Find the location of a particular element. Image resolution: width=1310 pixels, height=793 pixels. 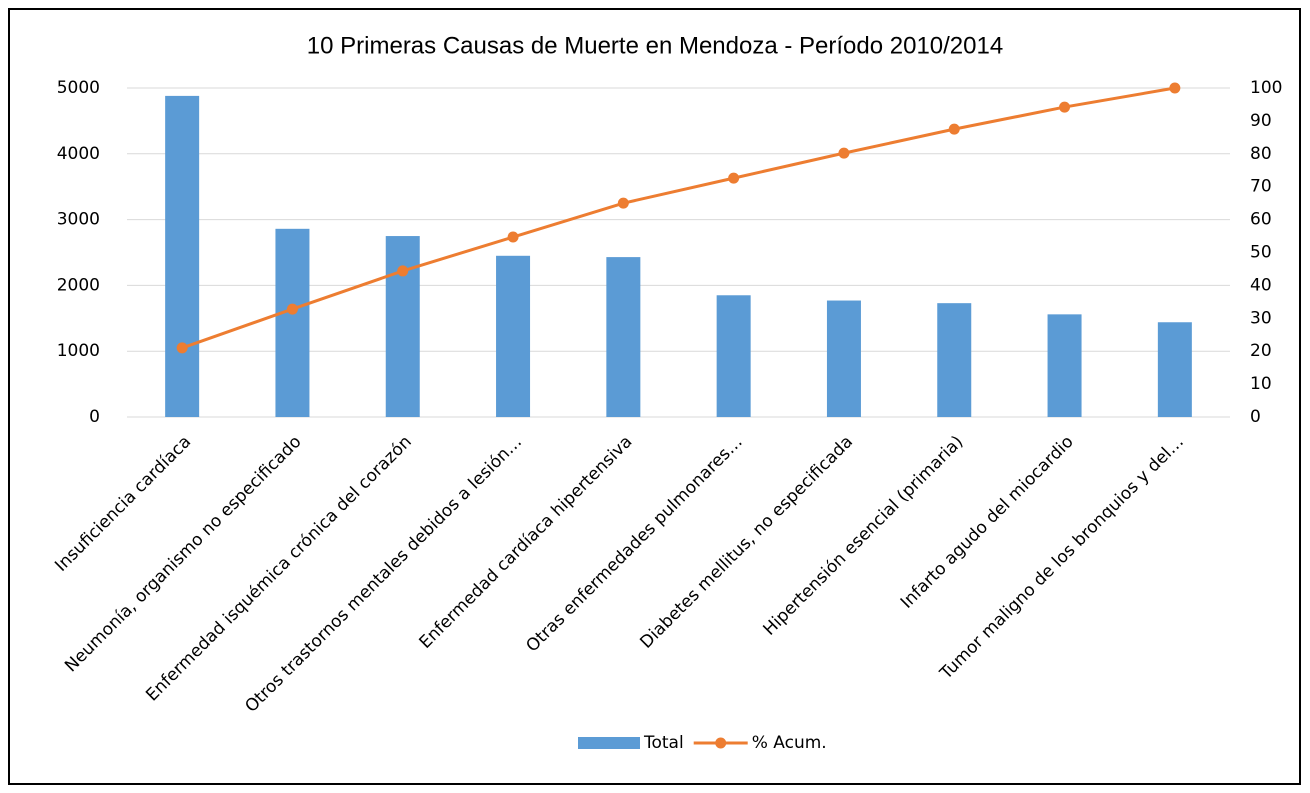

y2-tick-label: 70 is located at coordinates (1261, 187).